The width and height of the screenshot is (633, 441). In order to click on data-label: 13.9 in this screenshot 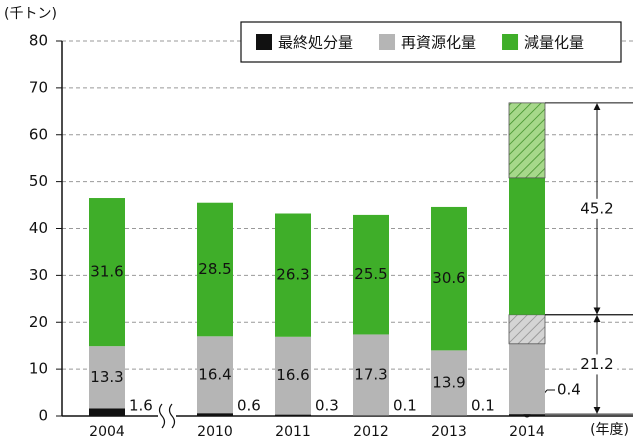, I will do `click(448, 382)`.